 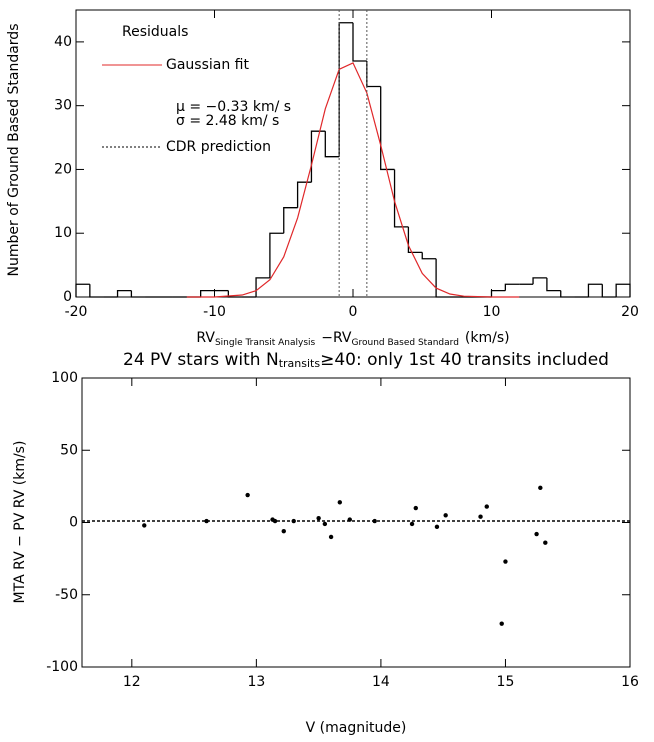 I want to click on x-label-part: Single Transit Analysis, so click(x=265, y=343).